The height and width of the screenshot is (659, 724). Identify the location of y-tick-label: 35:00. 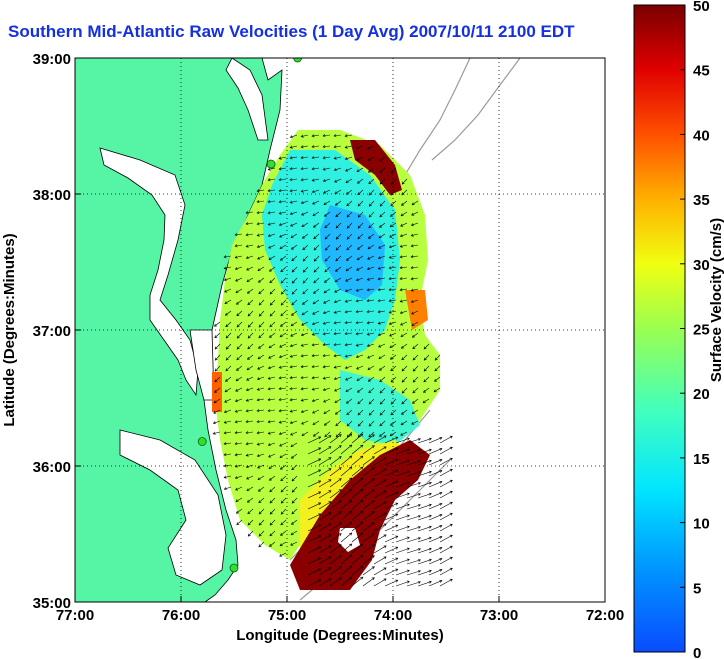
(52, 603).